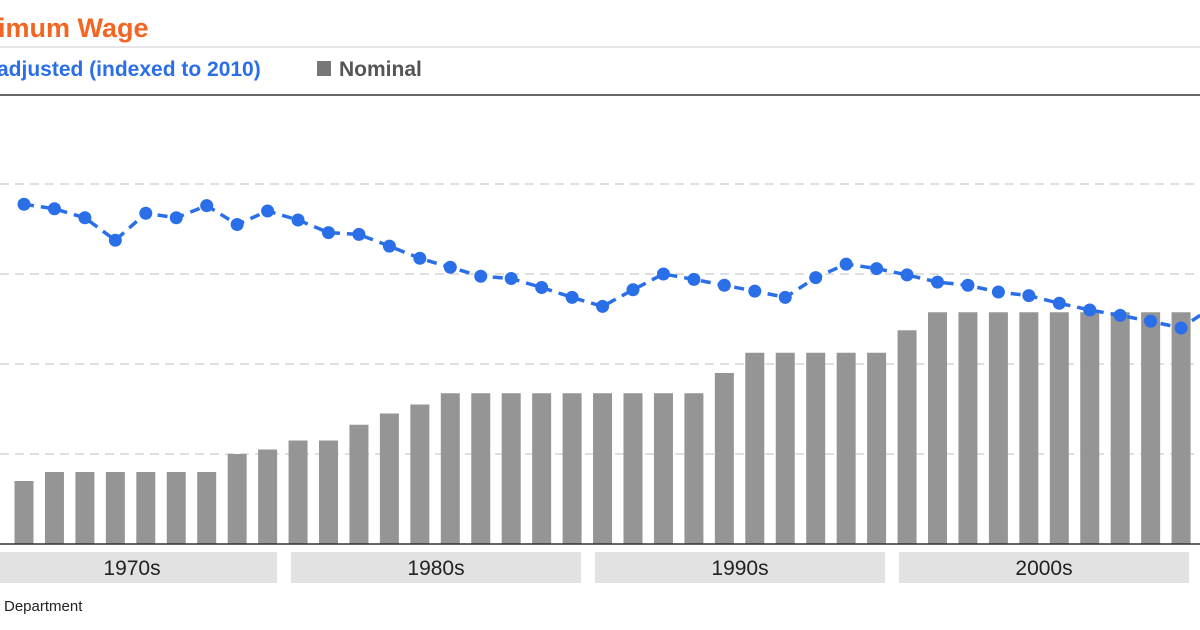 The height and width of the screenshot is (630, 1200). Describe the element at coordinates (131, 568) in the screenshot. I see `decade-label: 1970s` at that location.